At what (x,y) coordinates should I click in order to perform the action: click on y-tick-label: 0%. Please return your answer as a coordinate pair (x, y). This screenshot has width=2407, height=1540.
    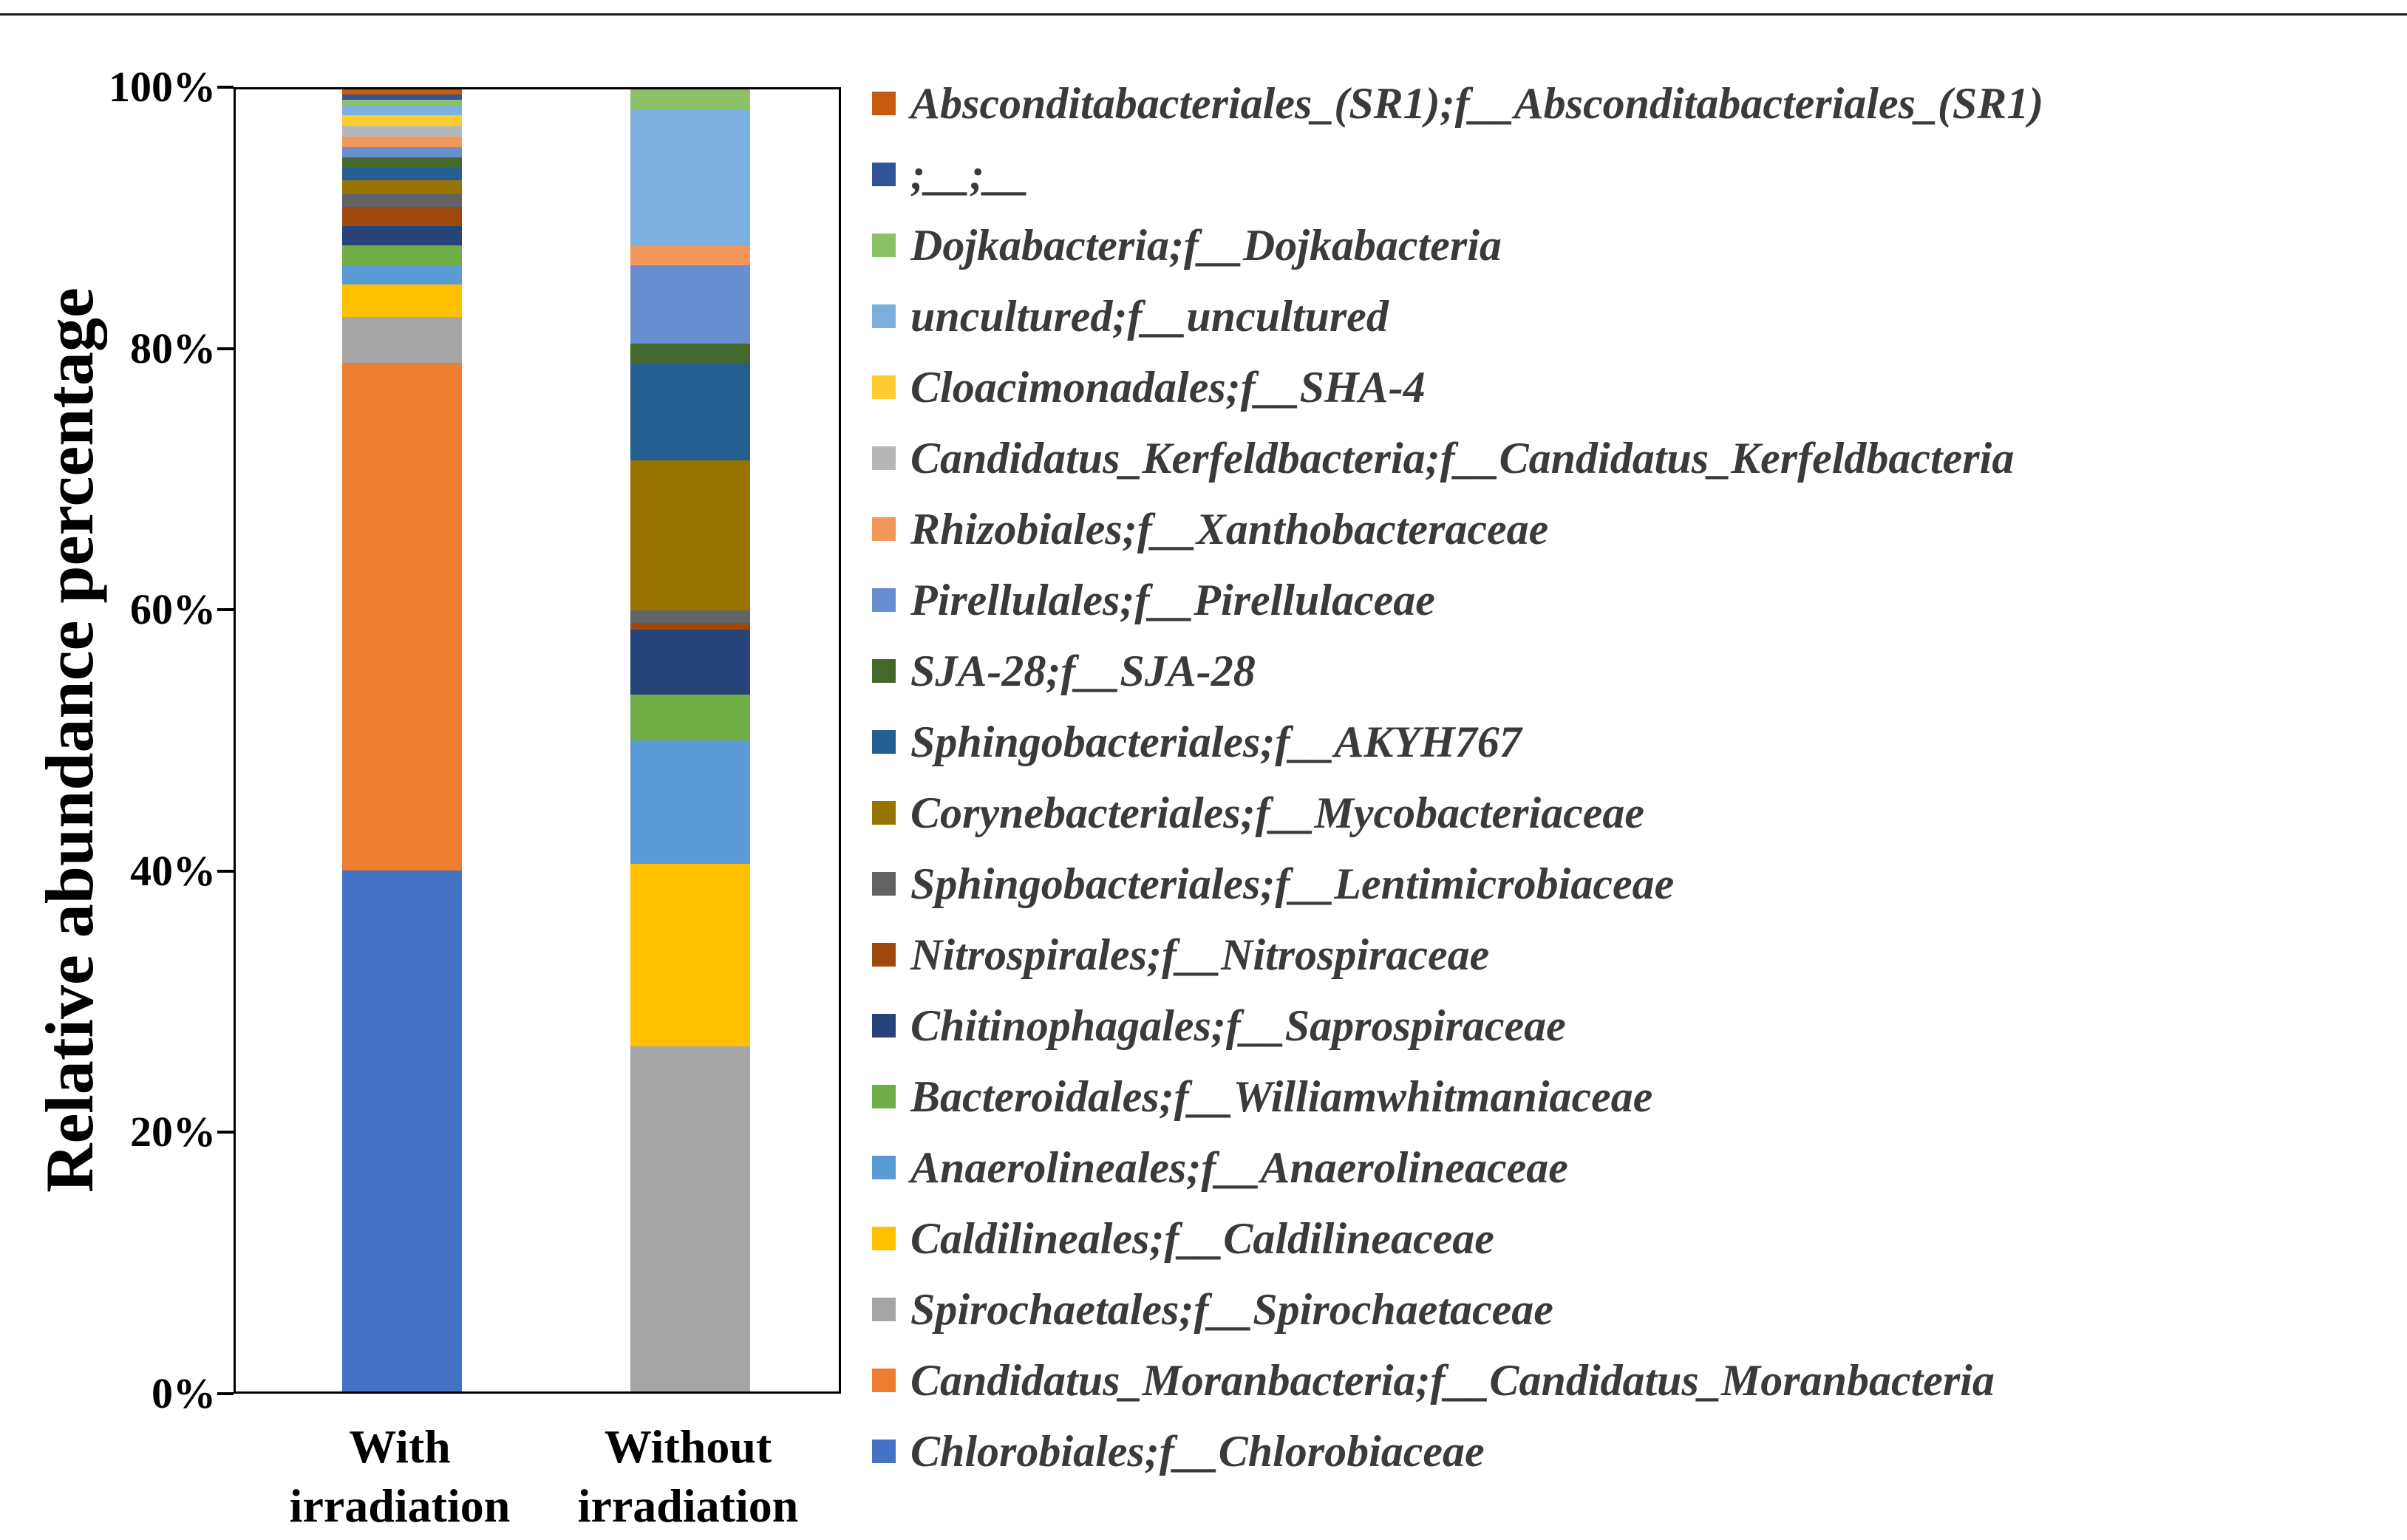
    Looking at the image, I should click on (183, 1393).